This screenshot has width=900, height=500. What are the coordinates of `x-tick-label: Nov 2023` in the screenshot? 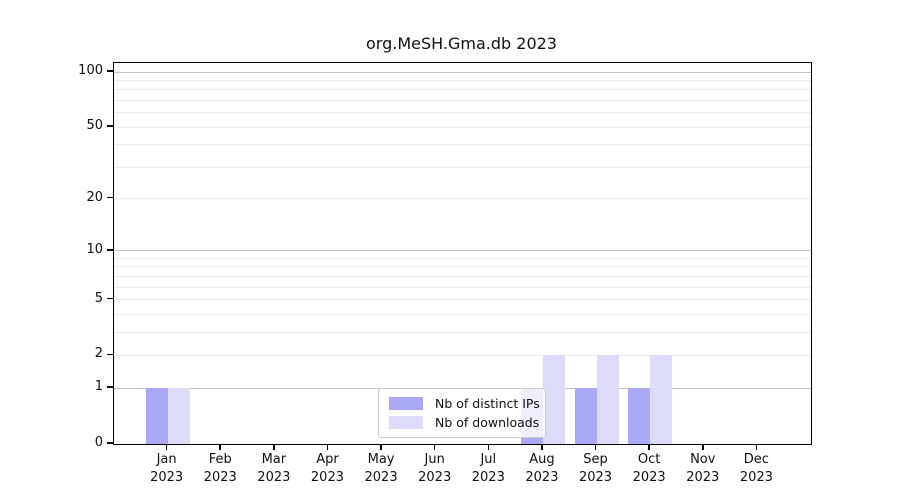 It's located at (703, 468).